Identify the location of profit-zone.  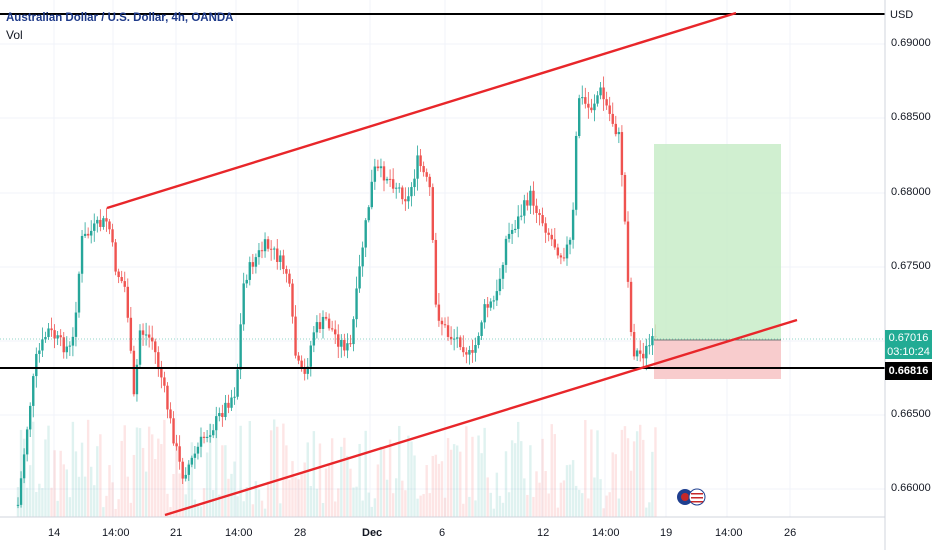
(717, 242).